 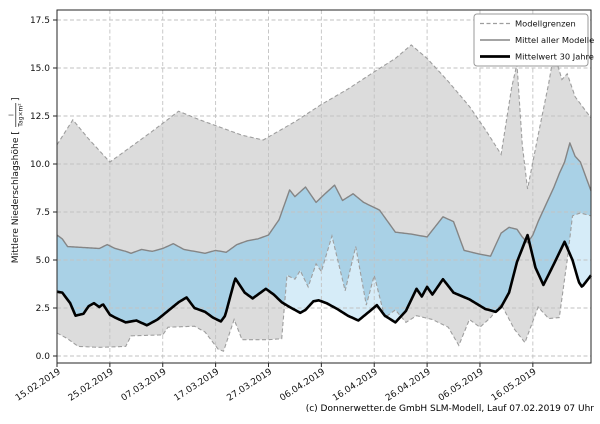 I want to click on y-tick-label: 0.0, so click(x=43, y=357).